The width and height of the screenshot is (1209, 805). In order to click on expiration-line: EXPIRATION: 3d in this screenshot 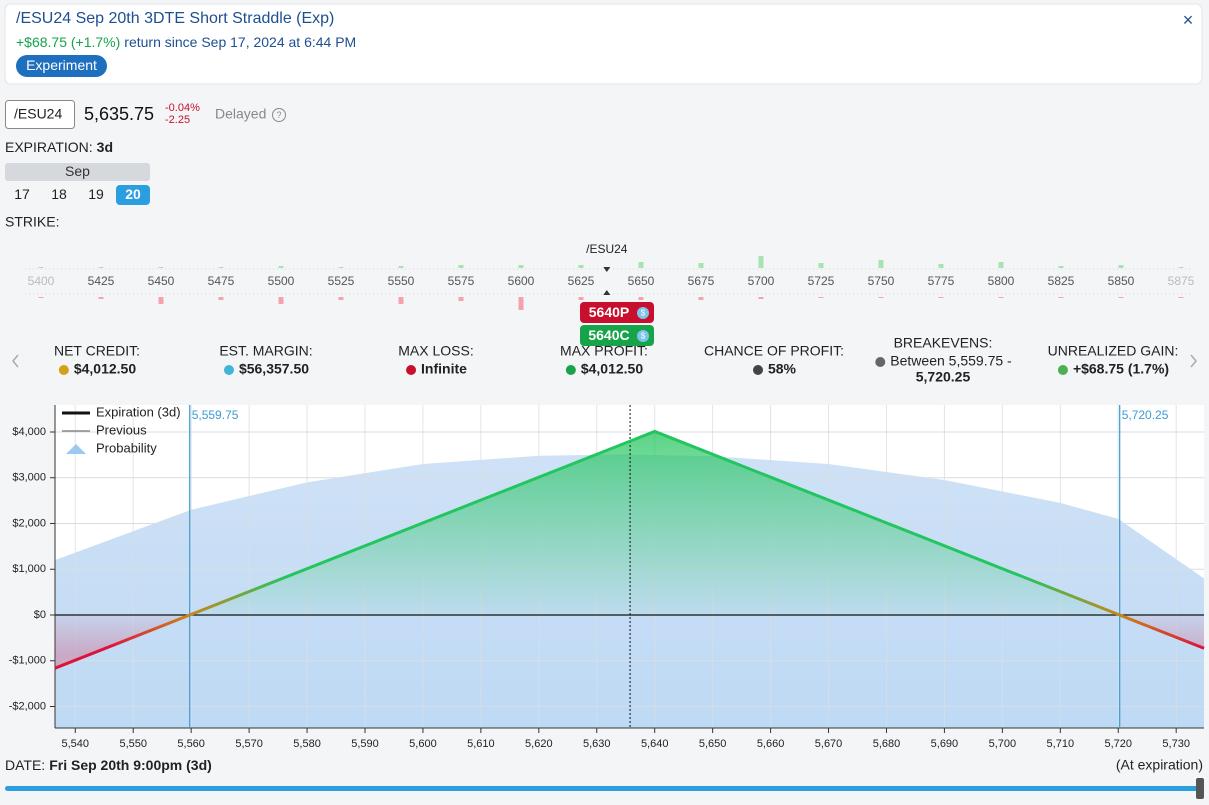, I will do `click(59, 147)`.